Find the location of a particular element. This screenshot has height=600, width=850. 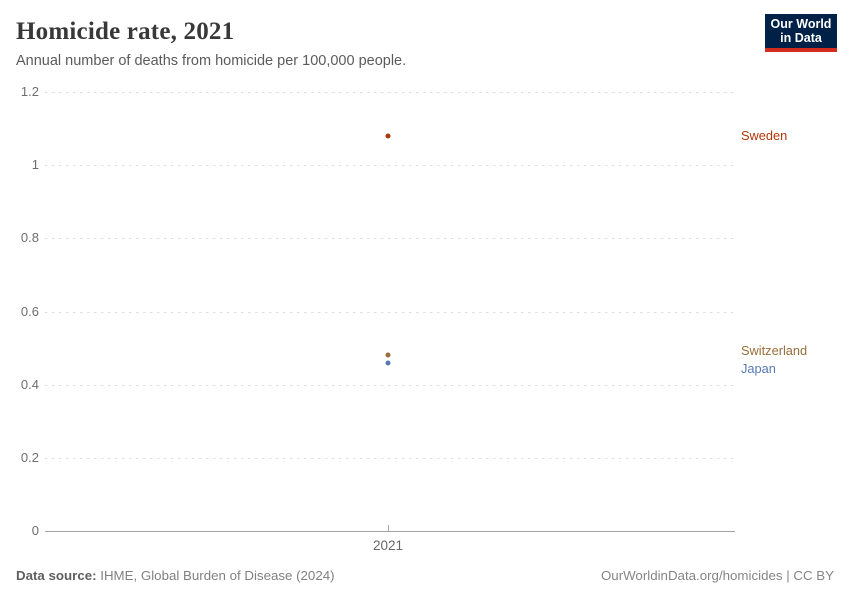

y-axis-tick-label: 0.6 is located at coordinates (29, 311).